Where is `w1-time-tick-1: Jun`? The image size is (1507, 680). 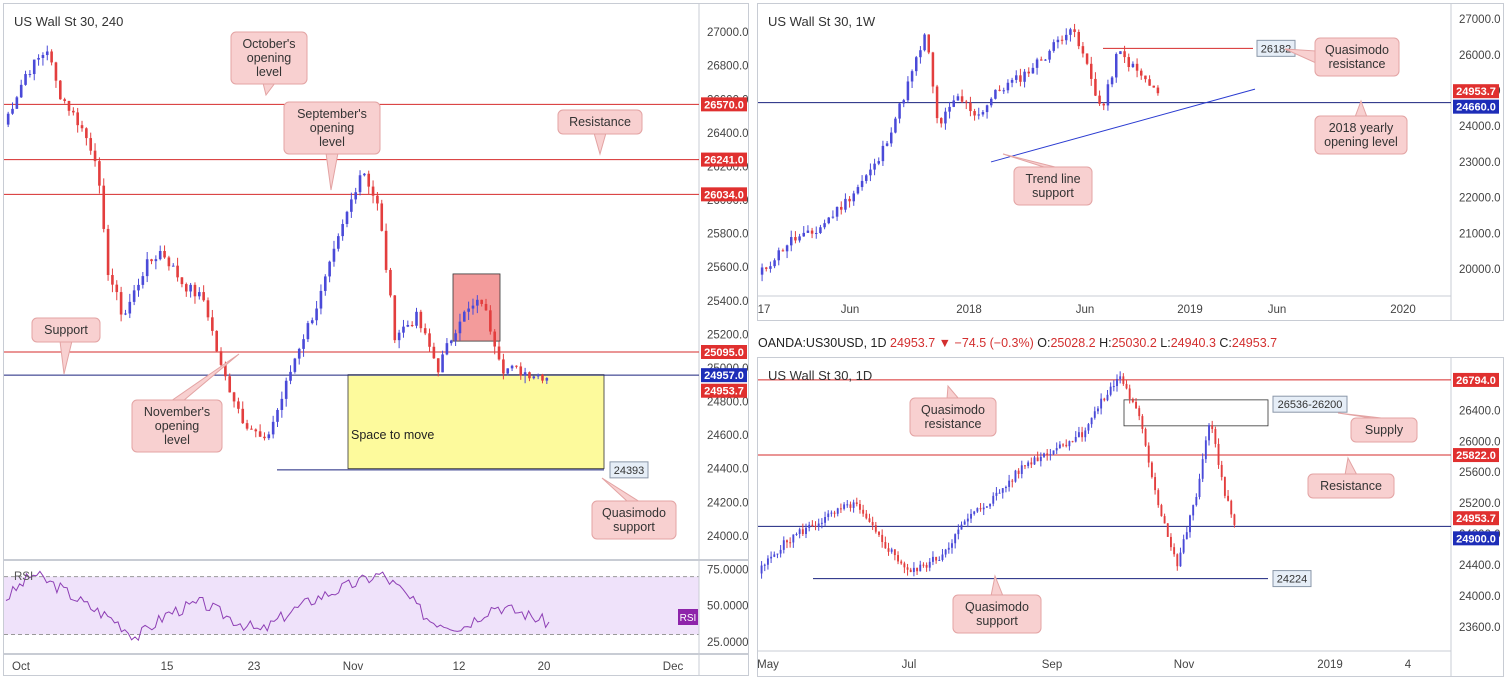 w1-time-tick-1: Jun is located at coordinates (850, 310).